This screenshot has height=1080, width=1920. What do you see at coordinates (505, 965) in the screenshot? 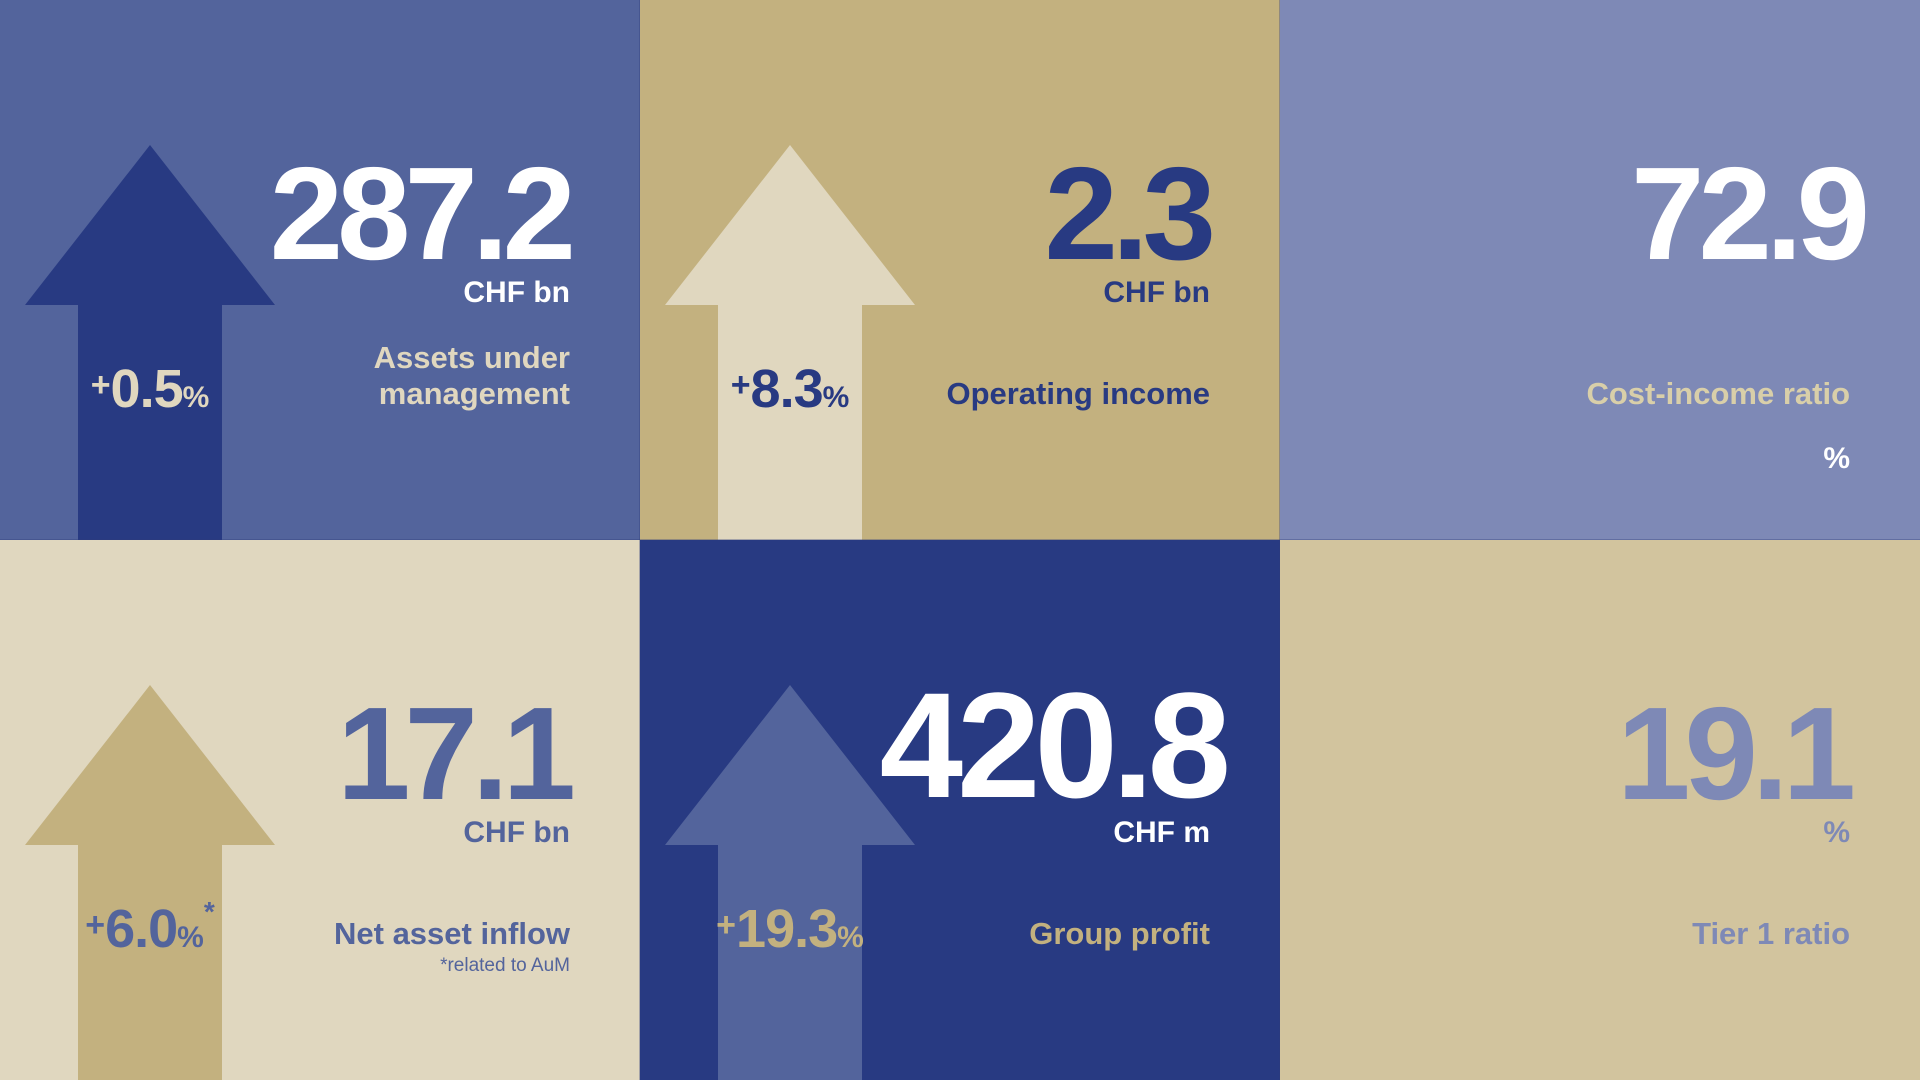
I see `footnote: *related to AuM` at bounding box center [505, 965].